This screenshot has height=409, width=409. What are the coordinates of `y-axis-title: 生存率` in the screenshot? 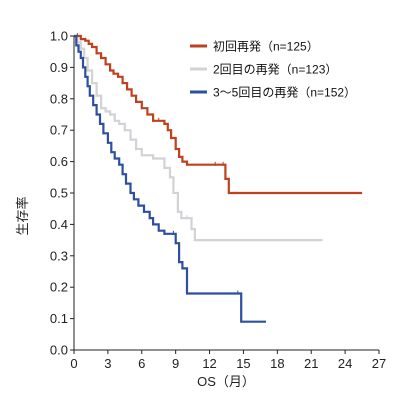 It's located at (22, 215).